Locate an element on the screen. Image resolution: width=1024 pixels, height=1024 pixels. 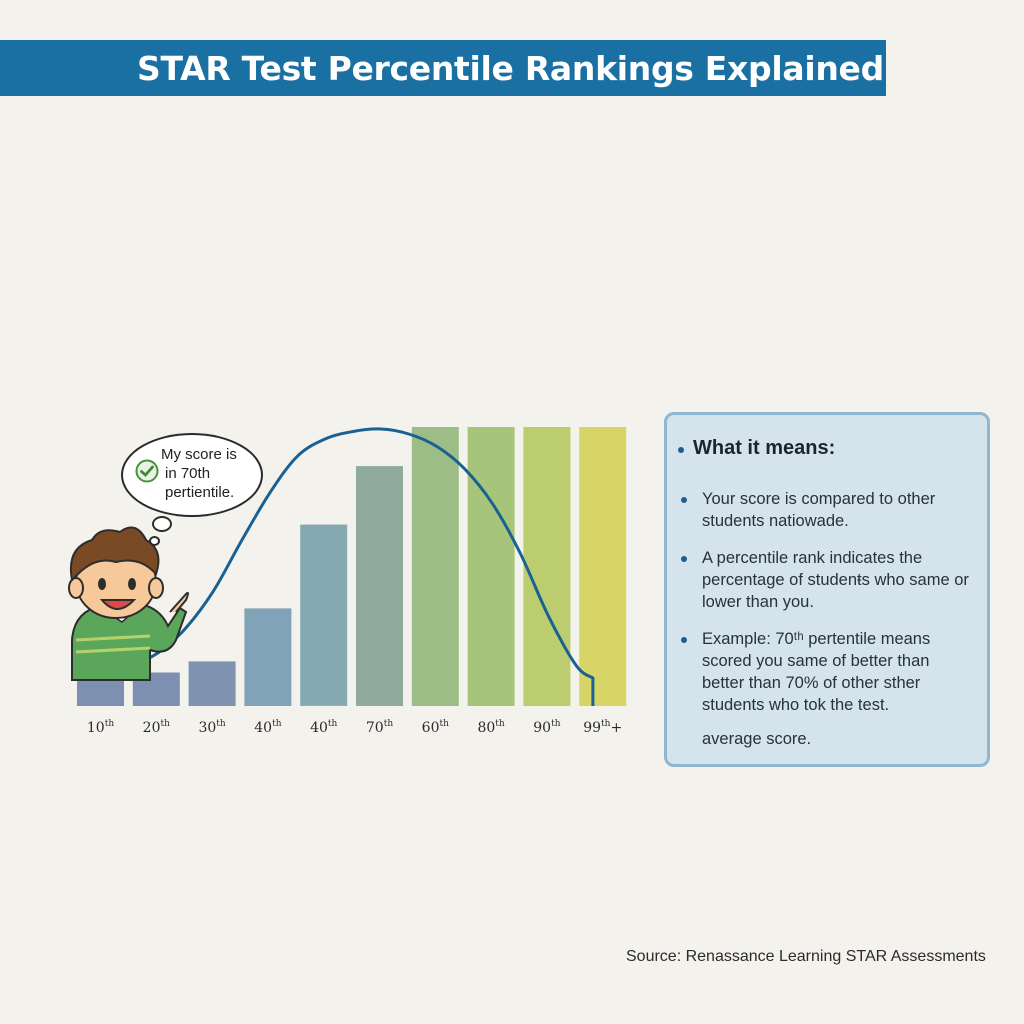
bubble-line: My score is is located at coordinates (199, 454).